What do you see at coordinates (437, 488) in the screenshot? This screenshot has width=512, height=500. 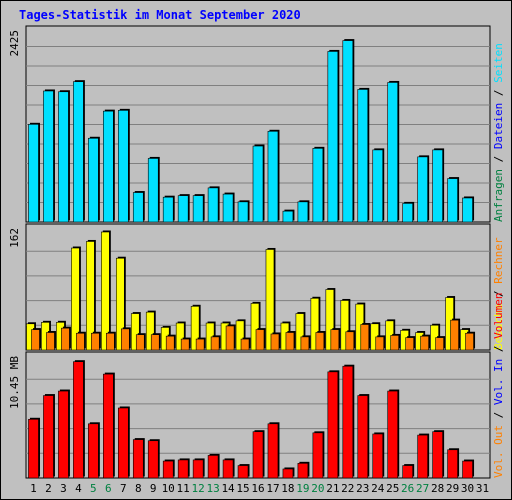 I see `x-tick-label: 28` at bounding box center [437, 488].